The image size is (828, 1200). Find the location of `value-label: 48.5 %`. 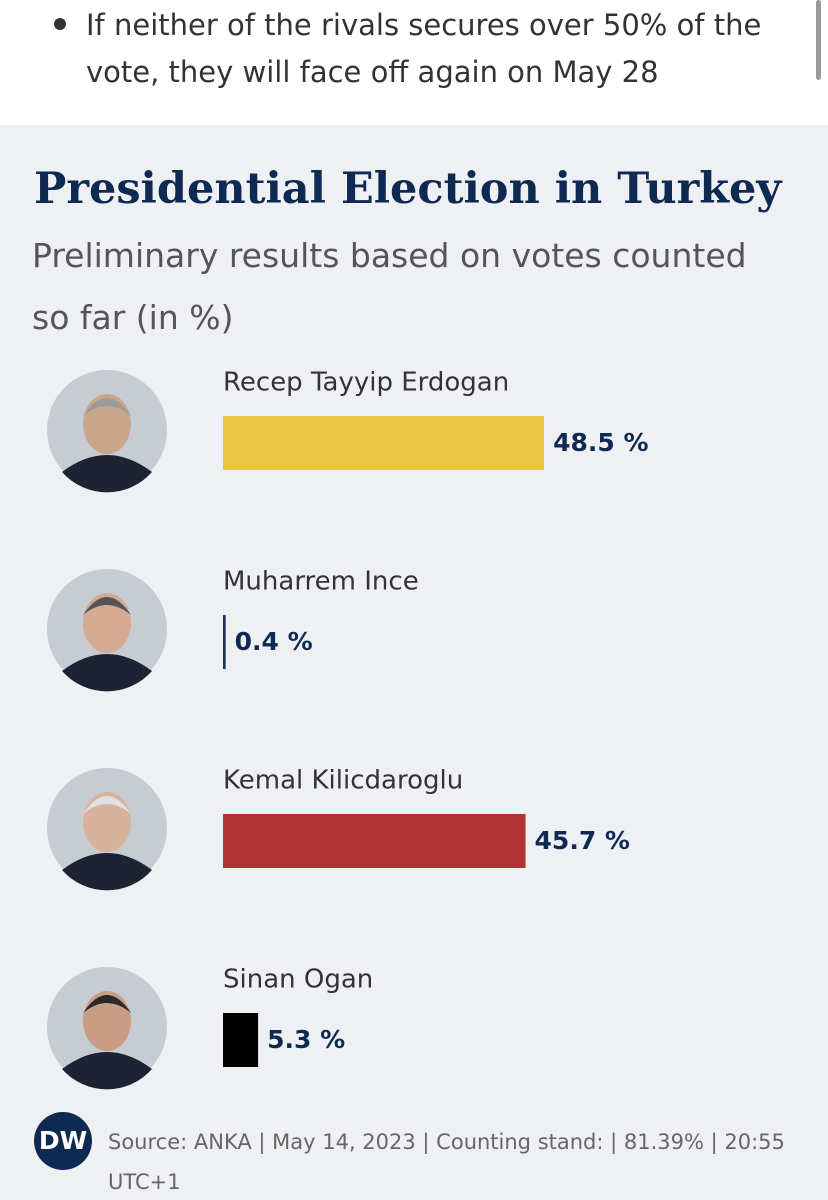

value-label: 48.5 % is located at coordinates (600, 442).